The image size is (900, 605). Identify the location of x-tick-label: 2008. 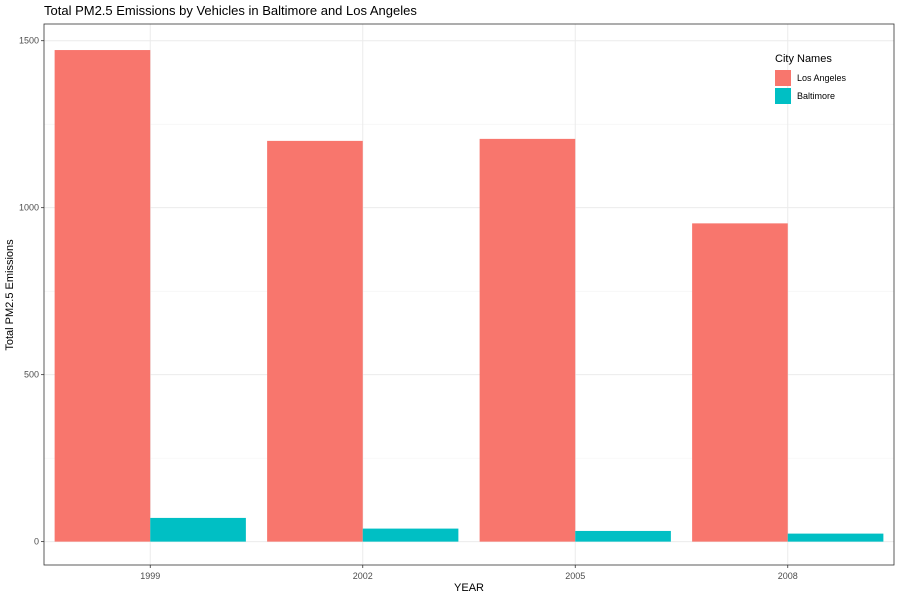
(788, 576).